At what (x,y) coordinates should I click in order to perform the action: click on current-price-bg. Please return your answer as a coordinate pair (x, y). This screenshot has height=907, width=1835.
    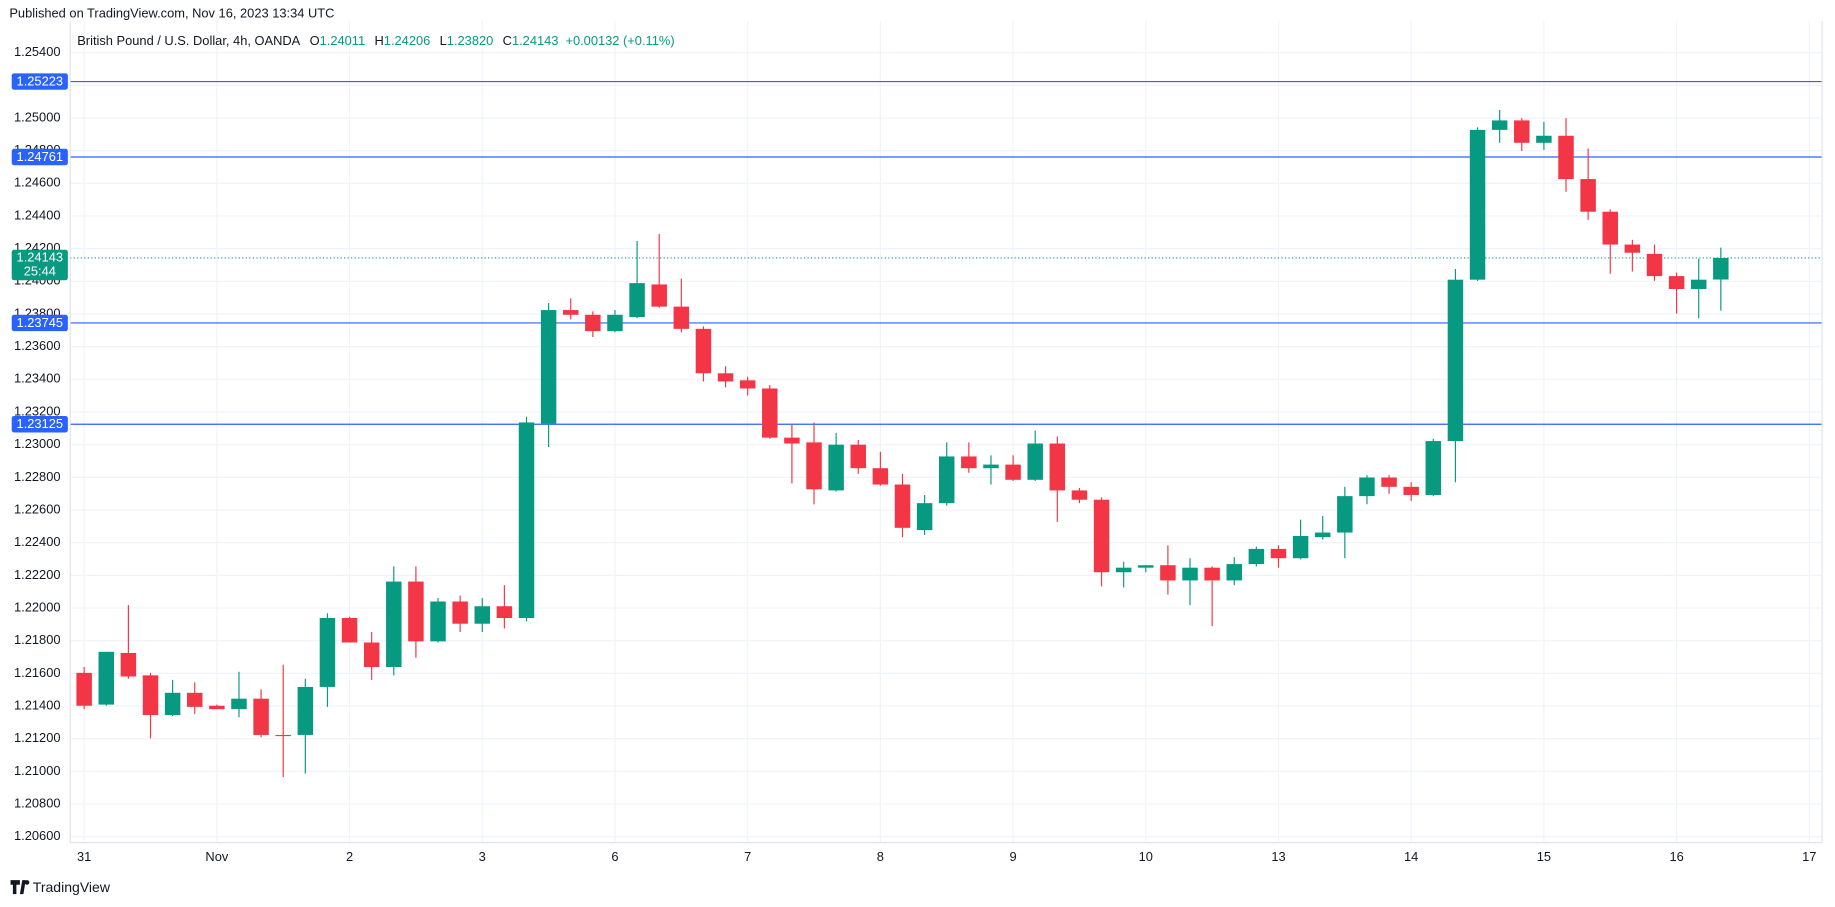
    Looking at the image, I should click on (39, 265).